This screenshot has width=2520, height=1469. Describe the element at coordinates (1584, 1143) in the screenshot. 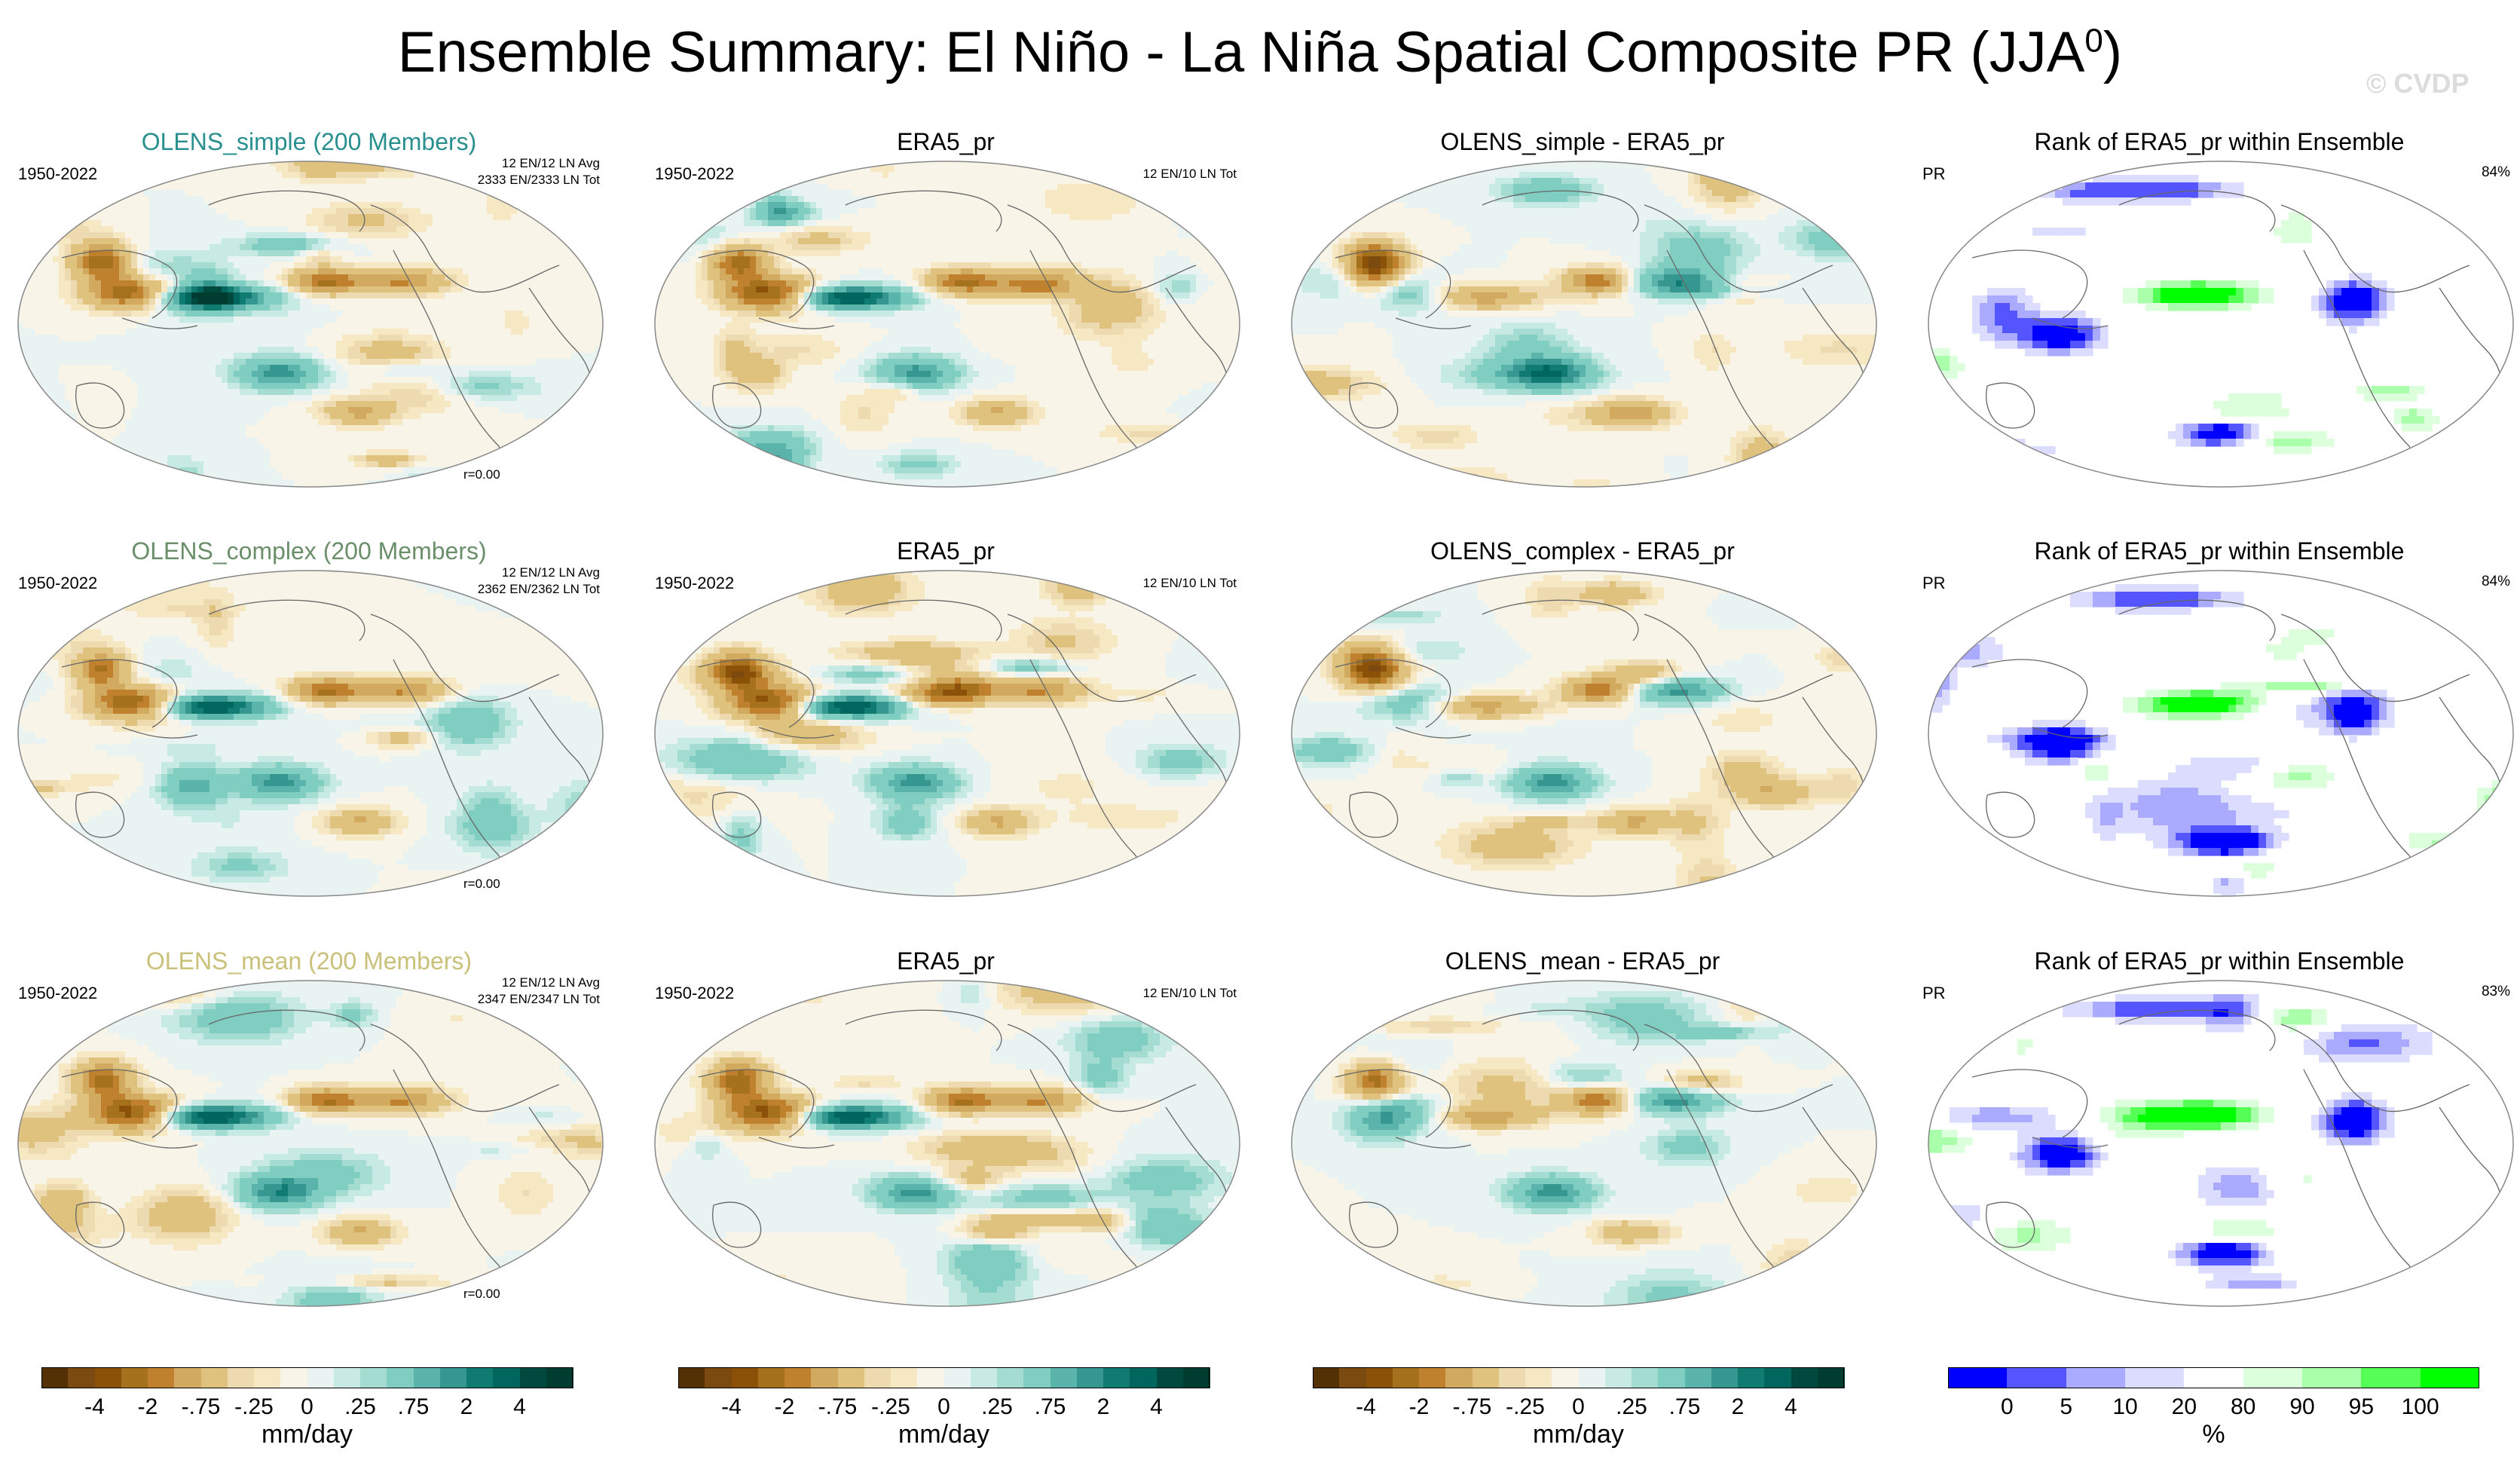

I see `map-diff-row3-field` at that location.